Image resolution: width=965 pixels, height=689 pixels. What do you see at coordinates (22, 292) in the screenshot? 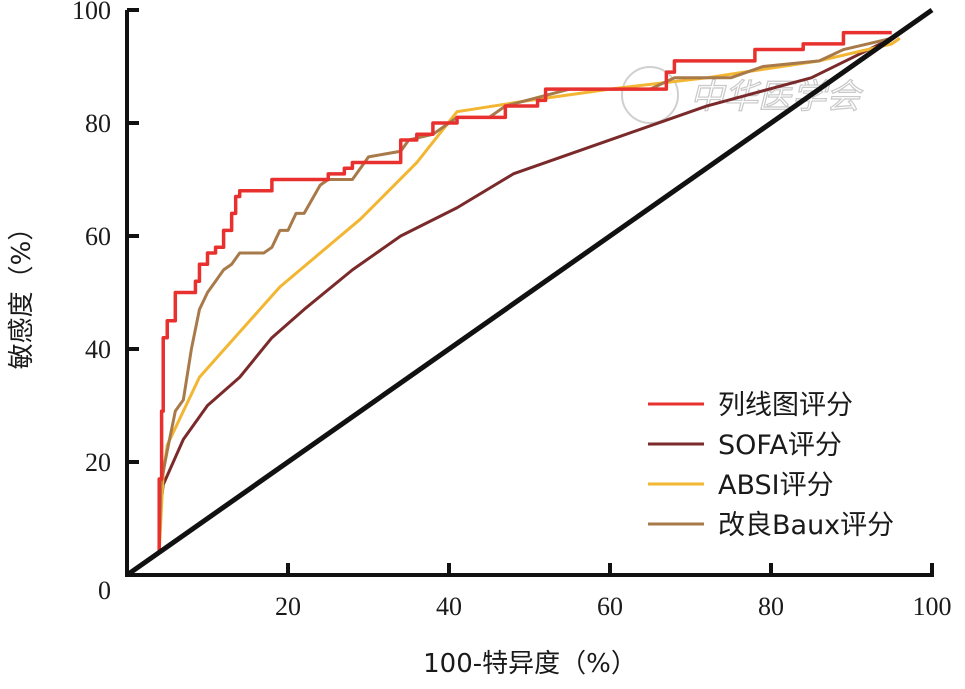
I see `y-axis-title: 敏感度（%）` at bounding box center [22, 292].